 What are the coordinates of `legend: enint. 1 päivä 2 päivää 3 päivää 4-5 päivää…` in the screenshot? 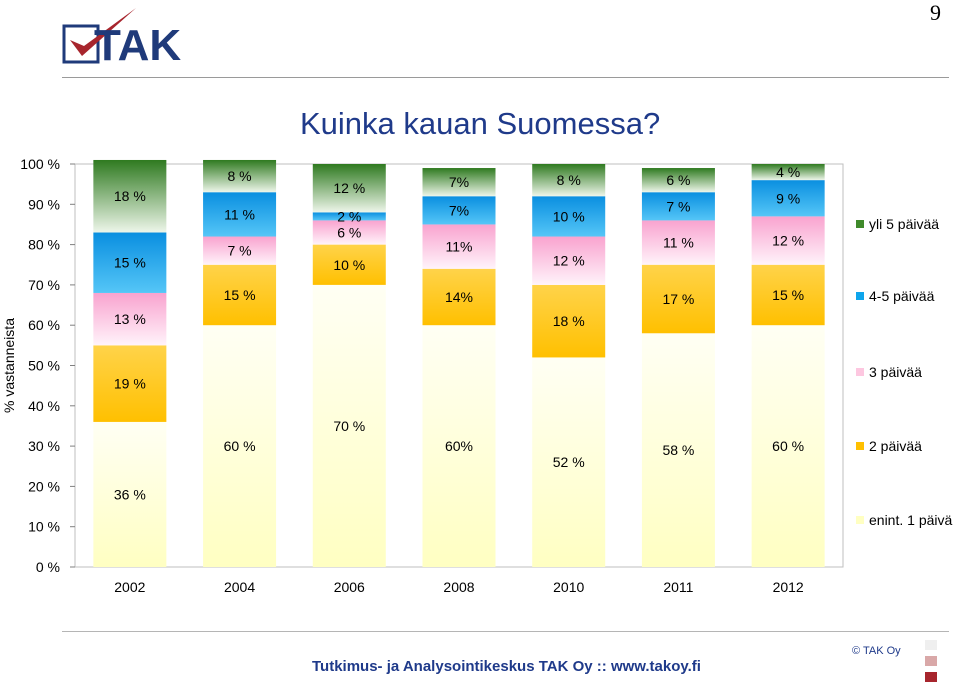 It's located at (904, 372).